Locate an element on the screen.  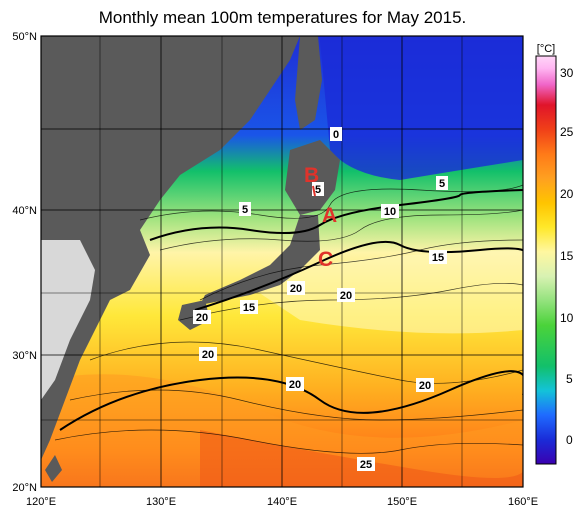
marker-b: B is located at coordinates (311, 175).